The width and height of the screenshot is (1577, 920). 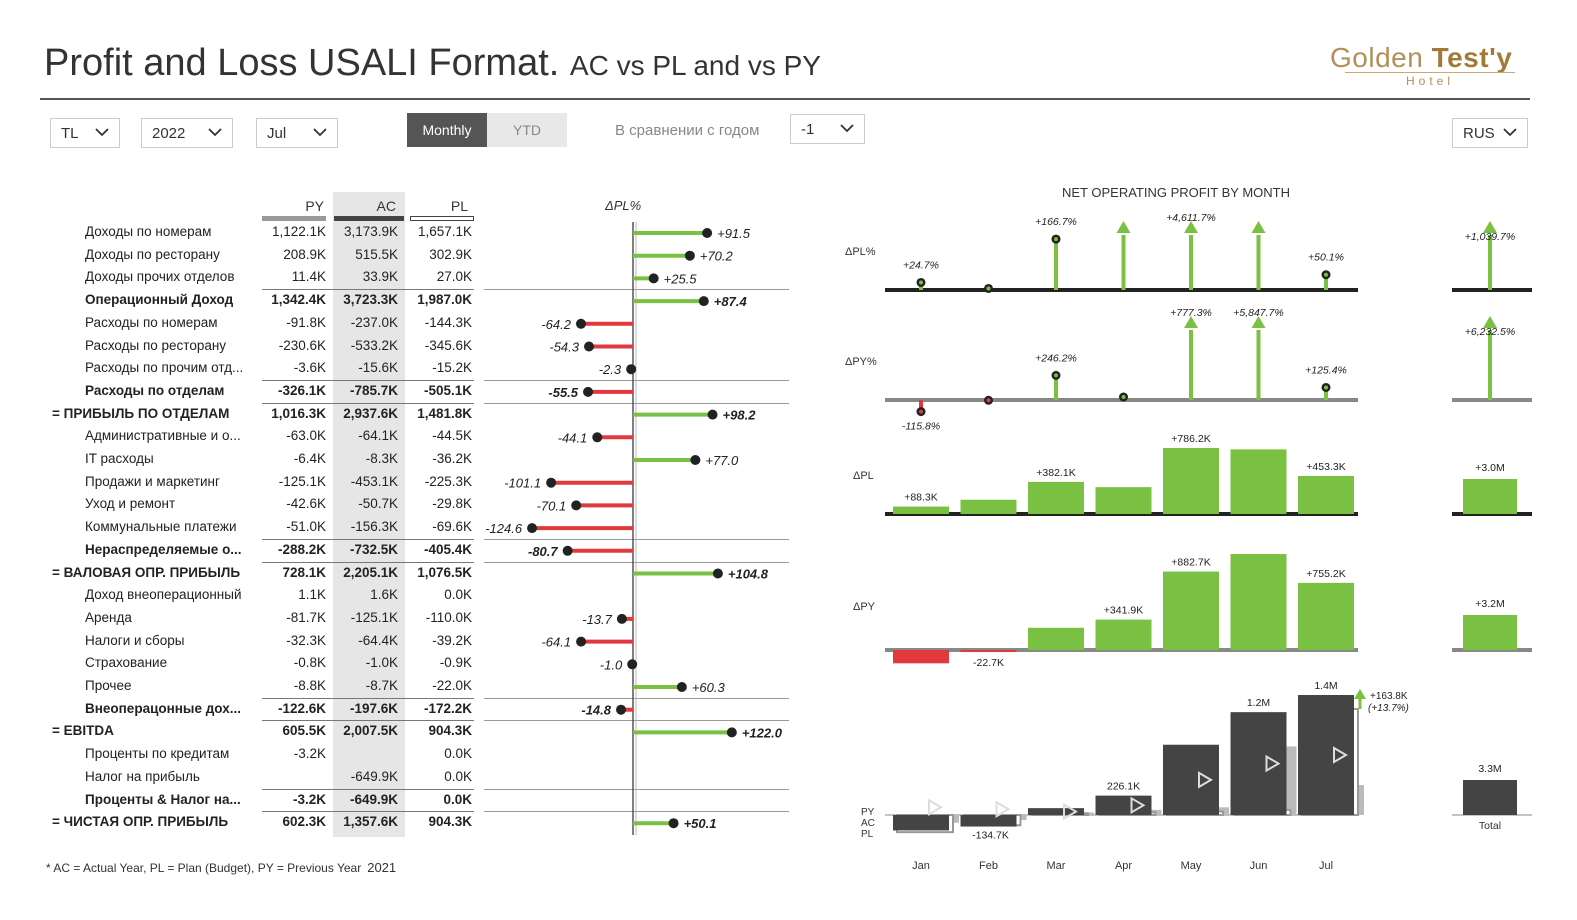 I want to click on table-row-label: Расходы по номерам, so click(x=151, y=322).